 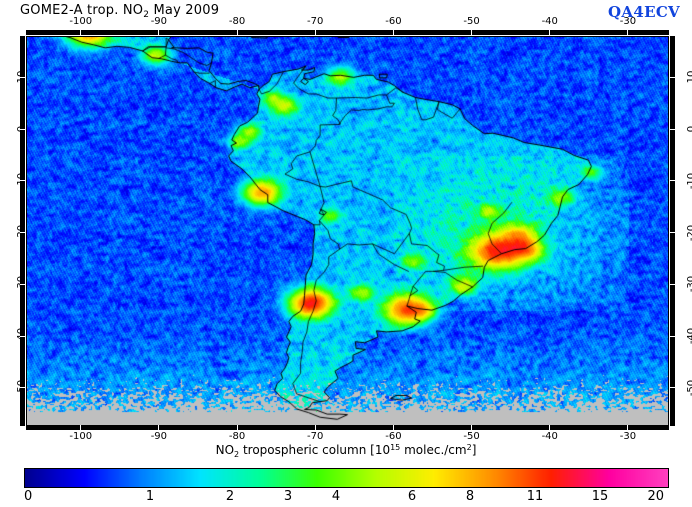 What do you see at coordinates (549, 21) in the screenshot?
I see `x-tick-label-6: -40` at bounding box center [549, 21].